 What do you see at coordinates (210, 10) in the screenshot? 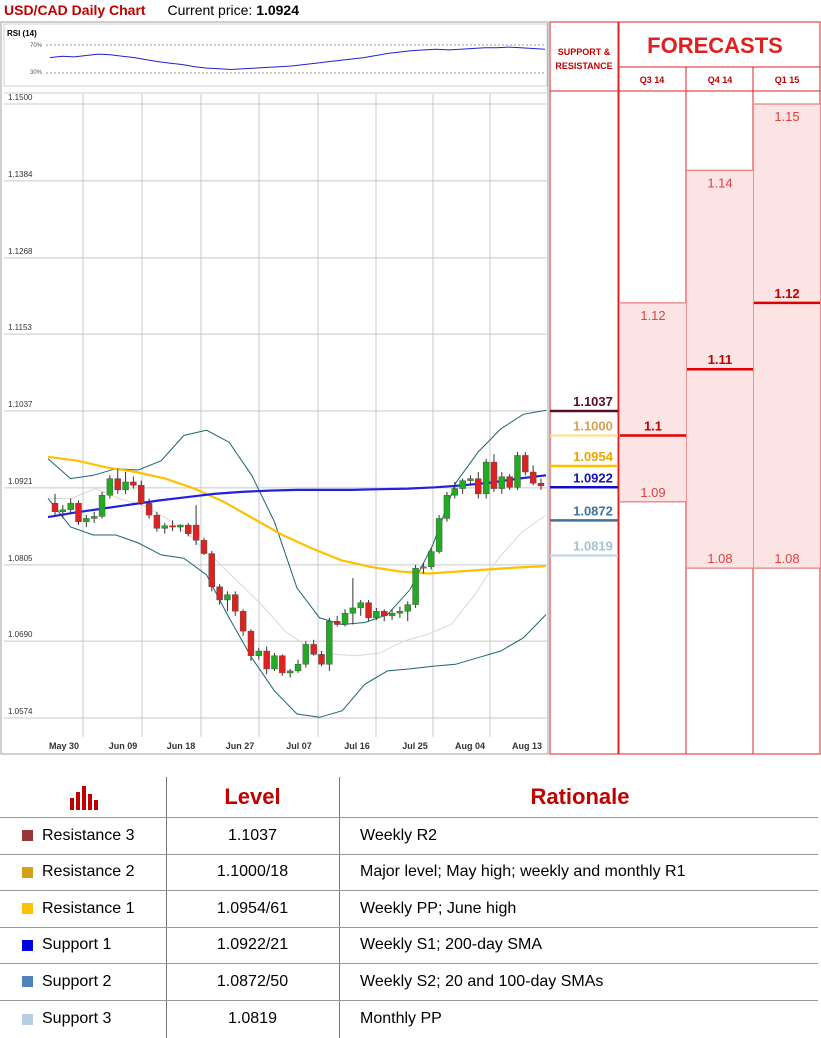
I see `current-price-label: Current price:` at bounding box center [210, 10].